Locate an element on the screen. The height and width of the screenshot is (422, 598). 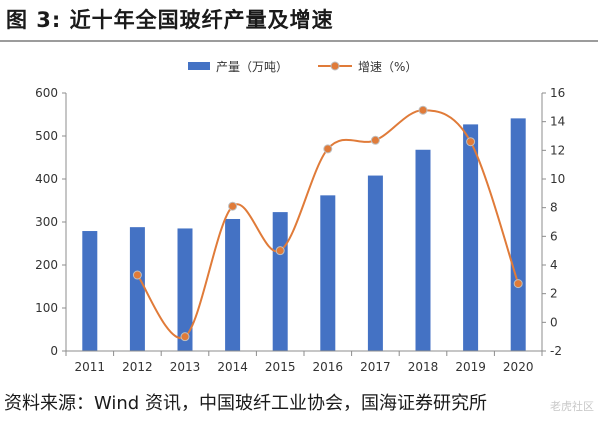
legend-marker-line is located at coordinates (335, 66).